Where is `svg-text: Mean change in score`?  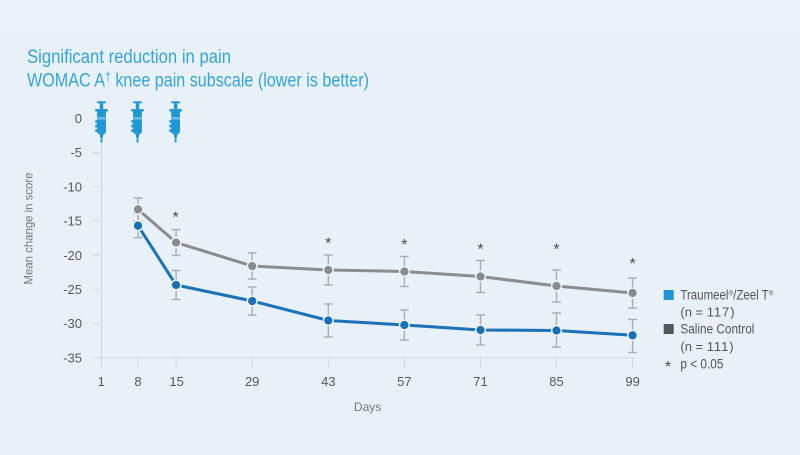
svg-text: Mean change in score is located at coordinates (29, 228).